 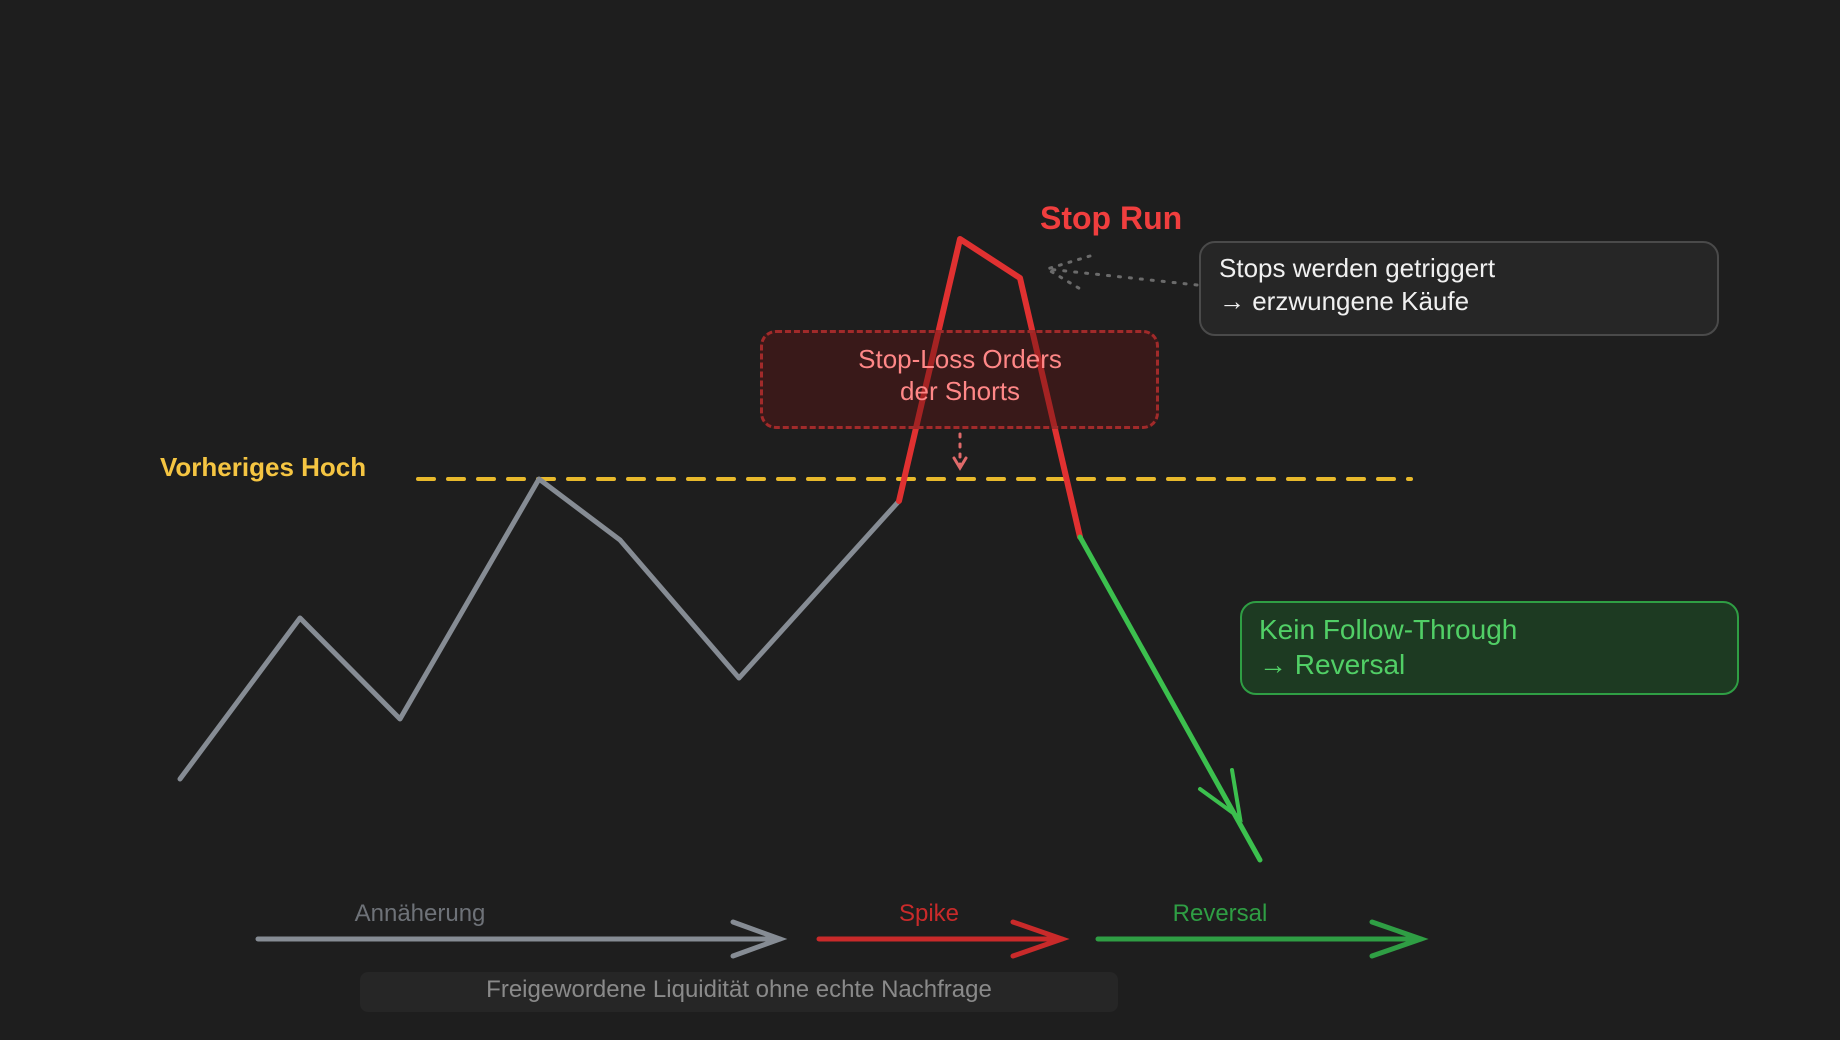 What do you see at coordinates (1357, 268) in the screenshot?
I see `stops-note-line1: Stops werden getriggert` at bounding box center [1357, 268].